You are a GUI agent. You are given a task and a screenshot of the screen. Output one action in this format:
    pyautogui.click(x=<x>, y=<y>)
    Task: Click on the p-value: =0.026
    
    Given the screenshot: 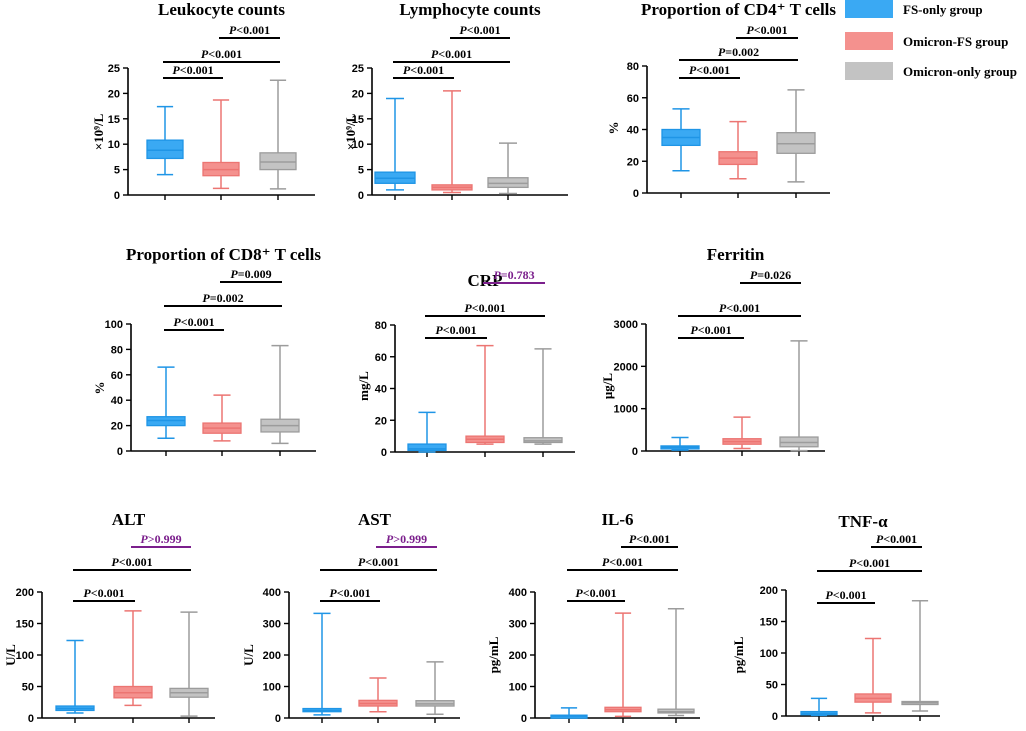 What is the action you would take?
    pyautogui.click(x=774, y=275)
    